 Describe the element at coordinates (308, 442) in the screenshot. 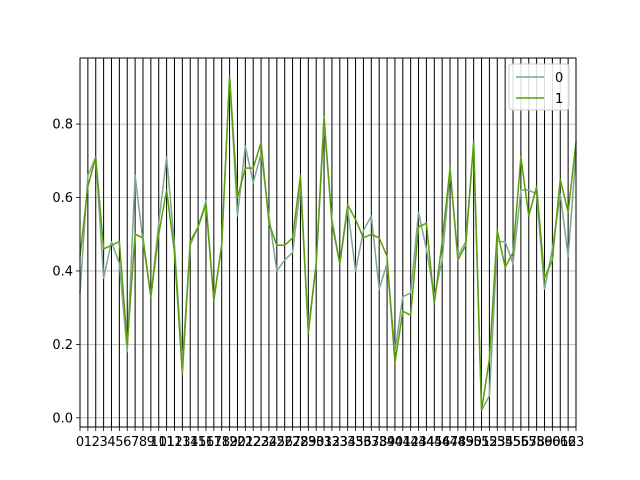

I see `x-tick-label: 29` at that location.